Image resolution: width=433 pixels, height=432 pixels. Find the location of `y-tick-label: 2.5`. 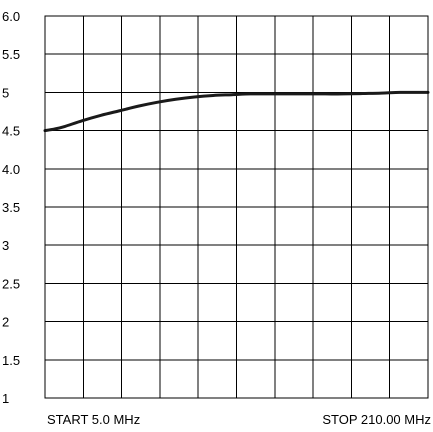

y-tick-label: 2.5 is located at coordinates (11, 283).